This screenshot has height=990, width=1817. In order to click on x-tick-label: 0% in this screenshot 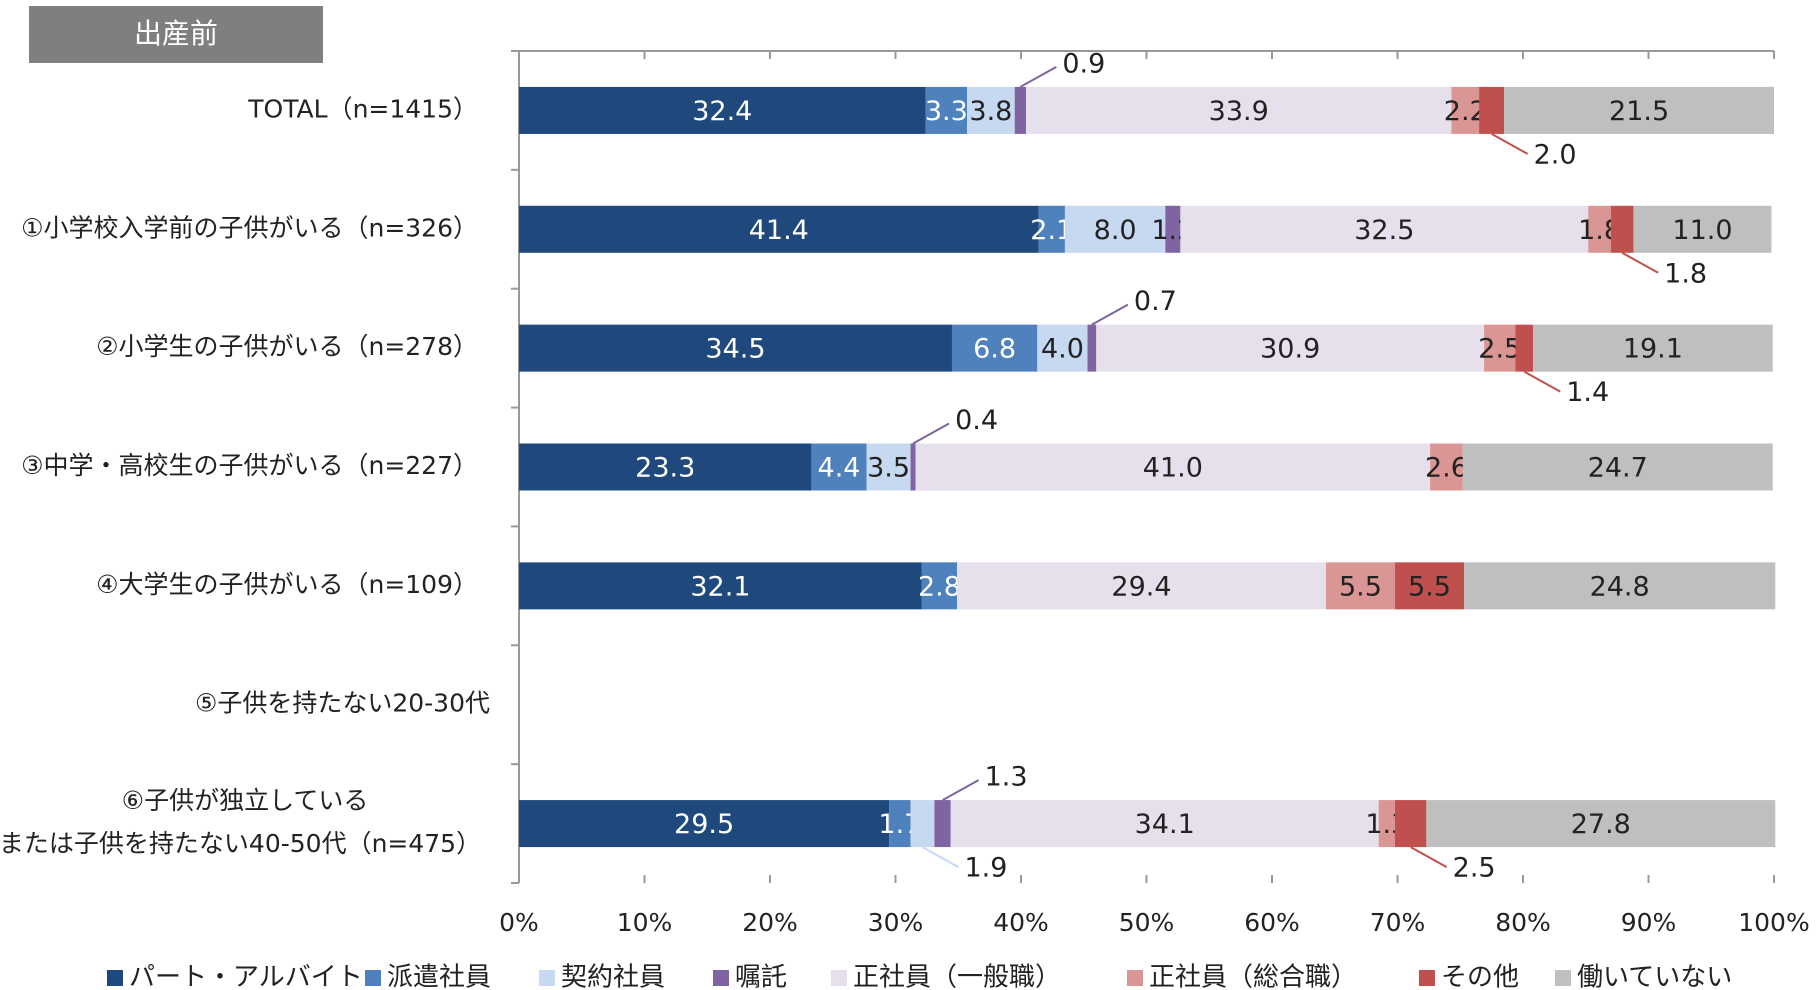, I will do `click(519, 922)`.